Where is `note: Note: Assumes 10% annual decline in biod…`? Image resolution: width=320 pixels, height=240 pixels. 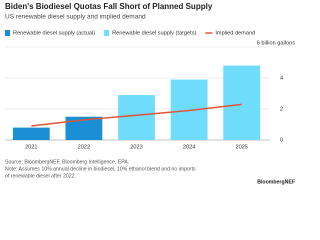
note: Note: Assumes 10% annual decline in biod… is located at coordinates (100, 169).